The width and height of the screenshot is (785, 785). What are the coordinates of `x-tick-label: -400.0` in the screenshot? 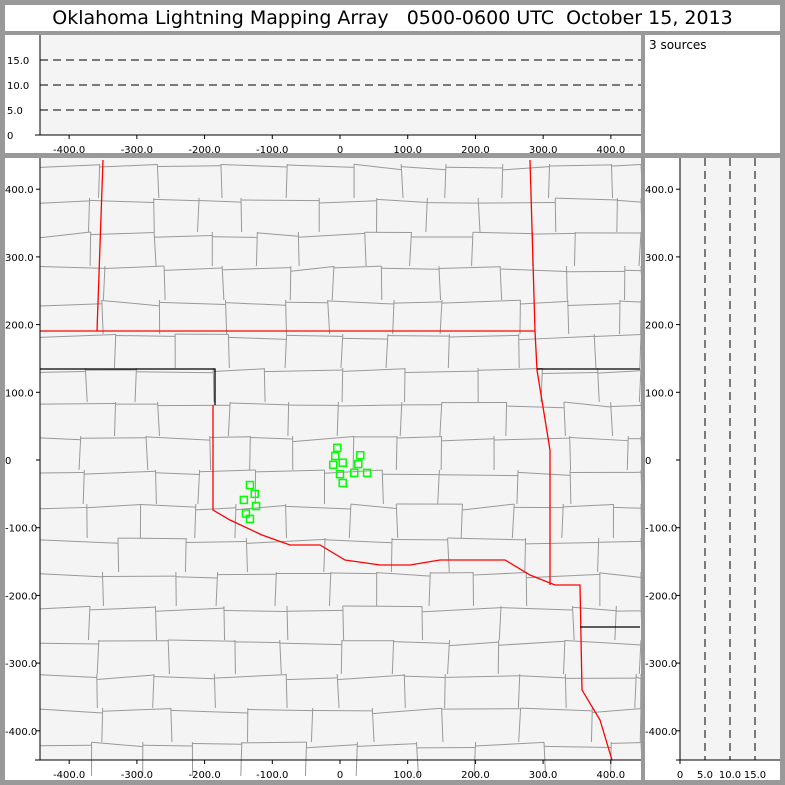 It's located at (69, 775).